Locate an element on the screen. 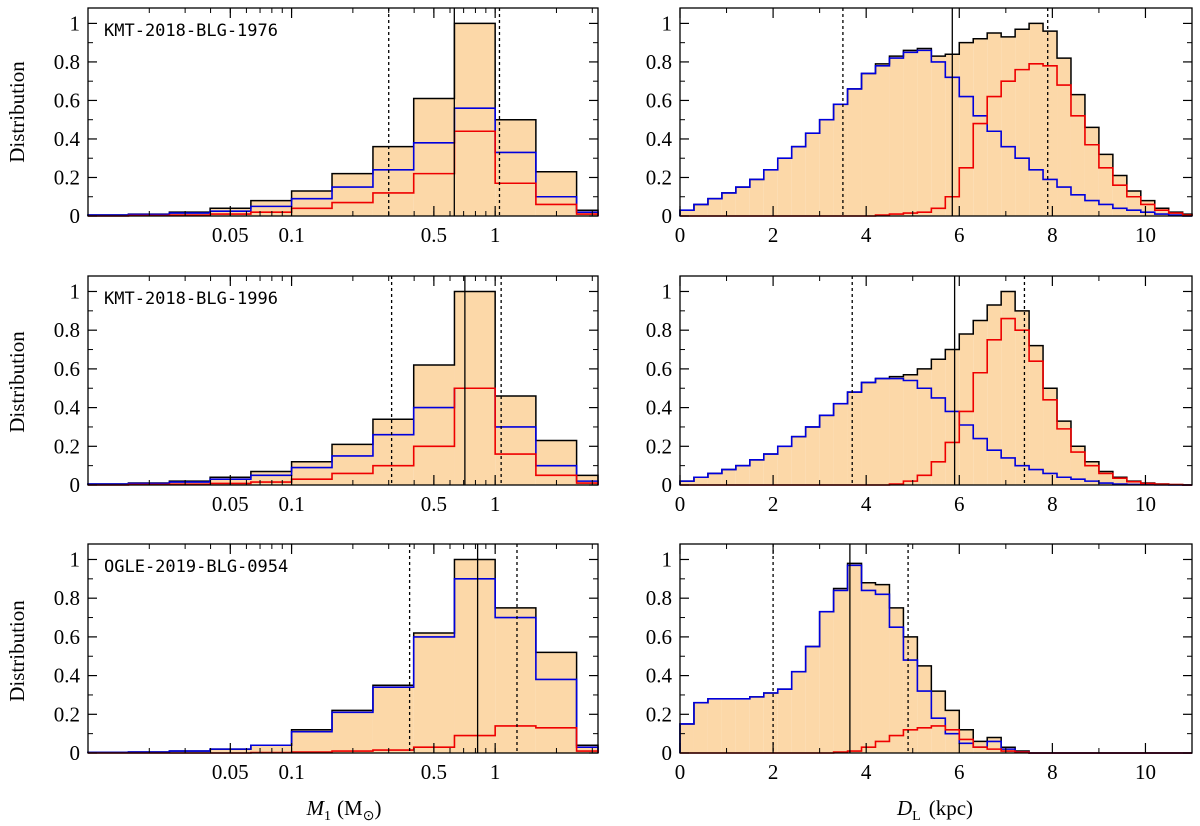  x-axis-title-mass: M1 (M⊙) is located at coordinates (344, 810).